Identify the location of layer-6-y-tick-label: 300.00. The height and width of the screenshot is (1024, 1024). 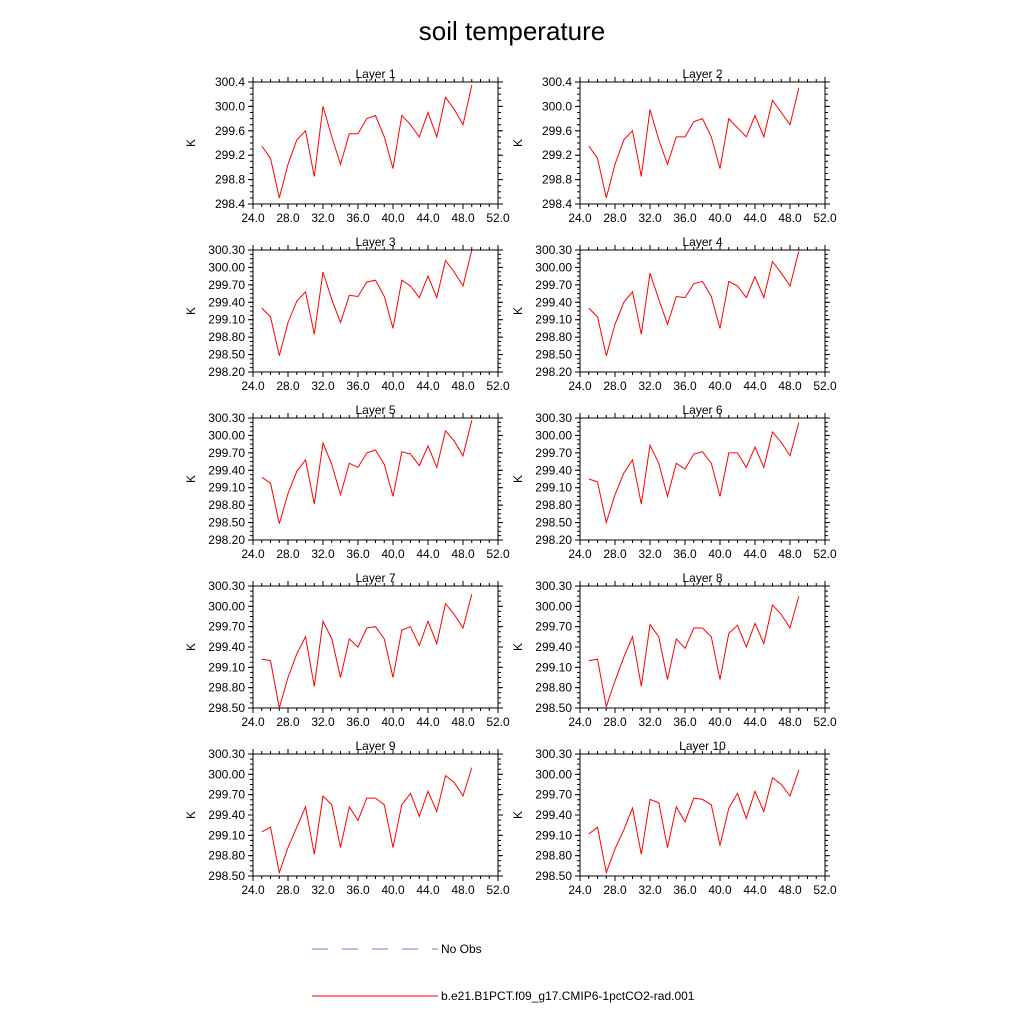
(553, 435).